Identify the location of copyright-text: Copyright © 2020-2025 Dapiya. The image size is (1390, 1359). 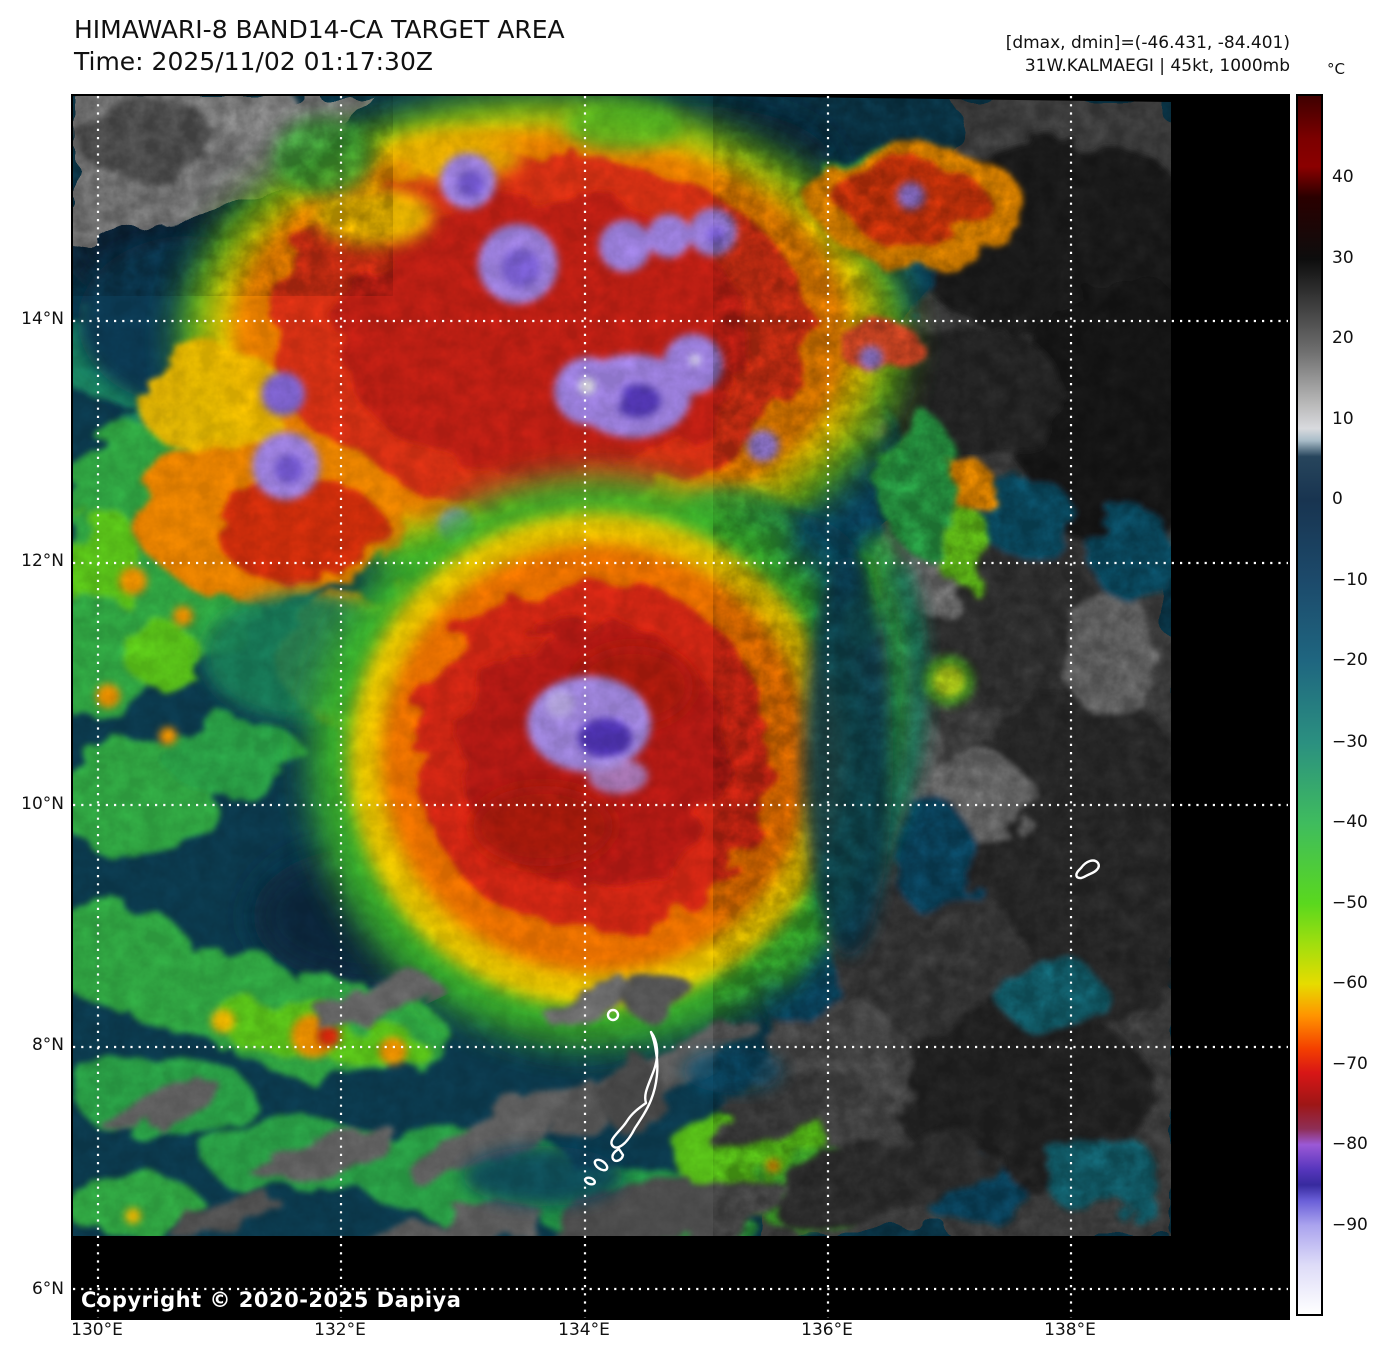
(271, 1300).